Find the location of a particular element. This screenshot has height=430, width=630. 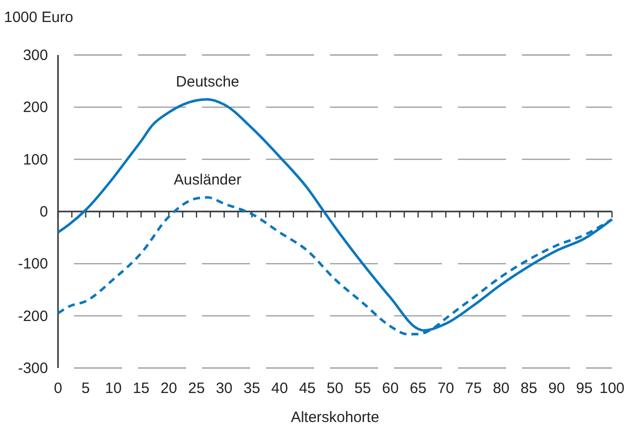

y-tick-label: 100 is located at coordinates (35, 159).